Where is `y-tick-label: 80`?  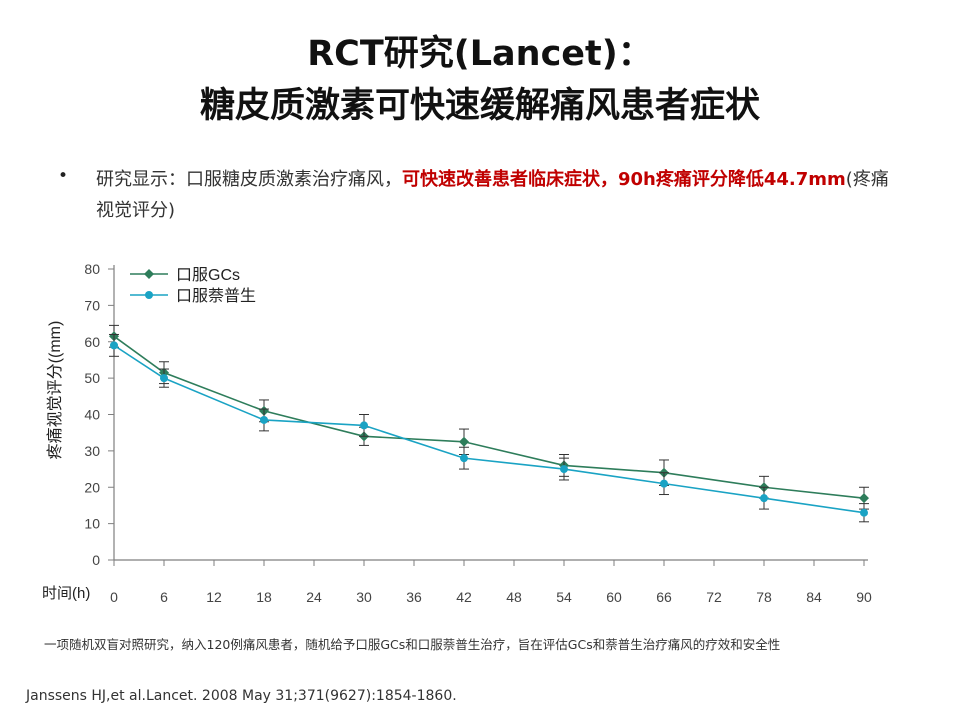
y-tick-label: 80 is located at coordinates (92, 269).